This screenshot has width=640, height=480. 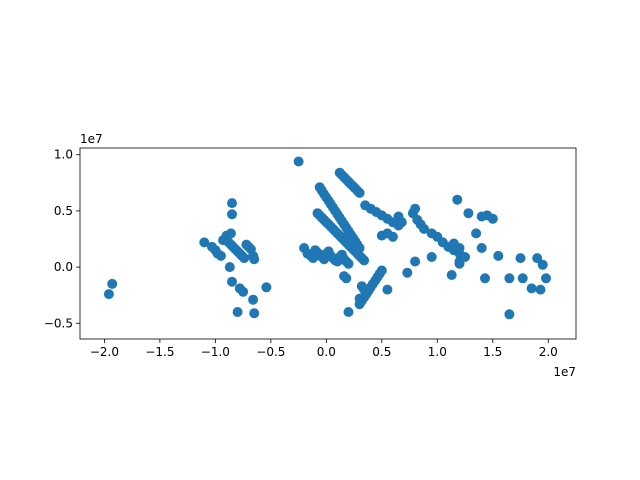 I want to click on y-axis: −0.5 0.0 0.5 1.0, so click(x=62, y=239).